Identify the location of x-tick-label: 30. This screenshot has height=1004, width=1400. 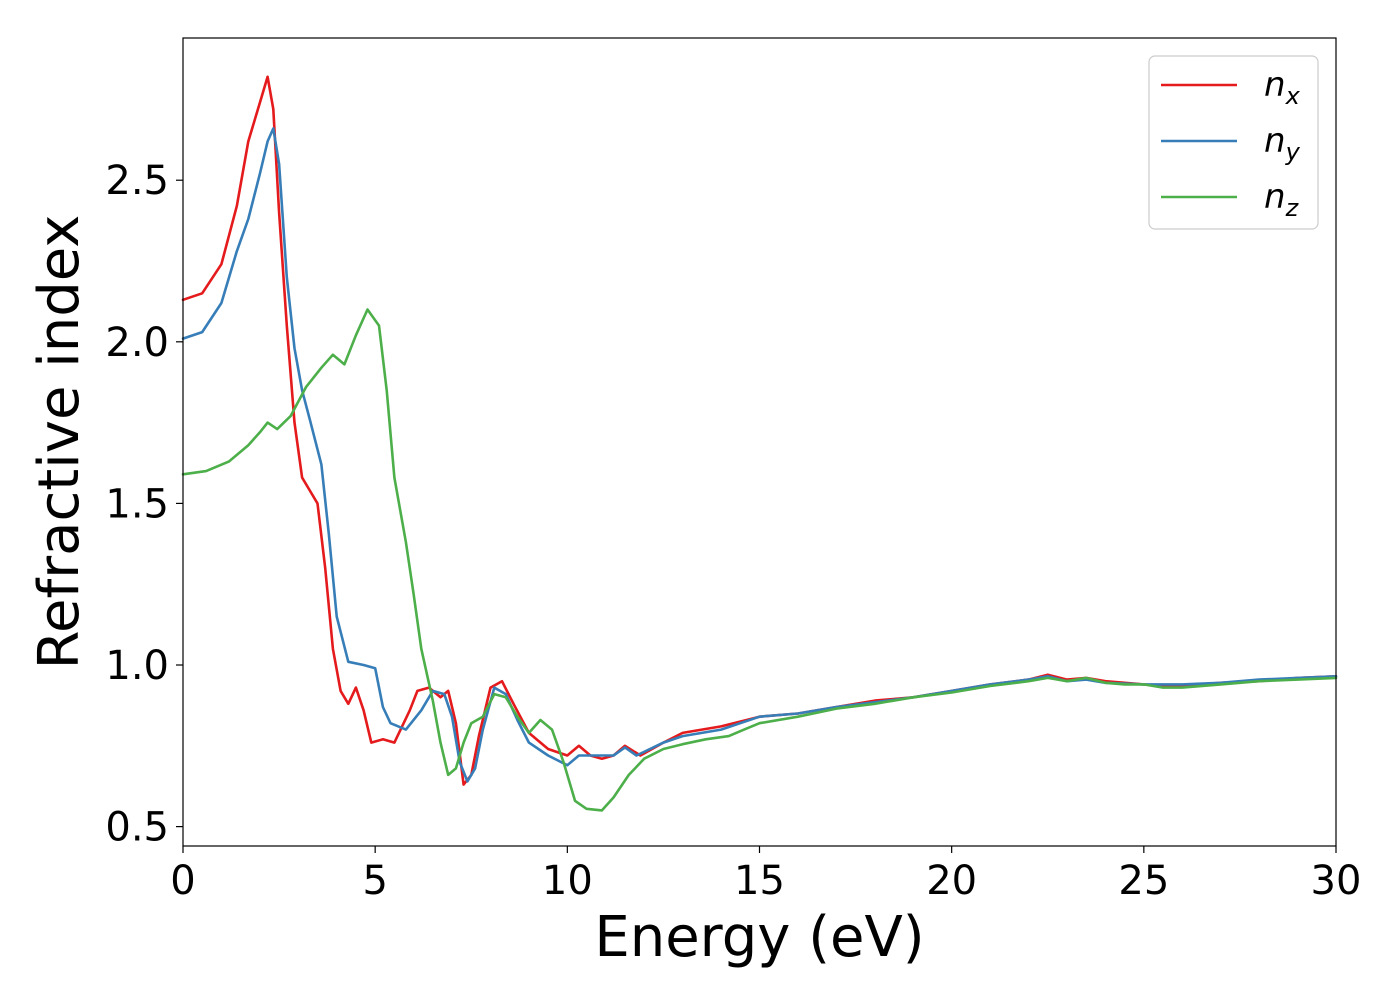
(1336, 881).